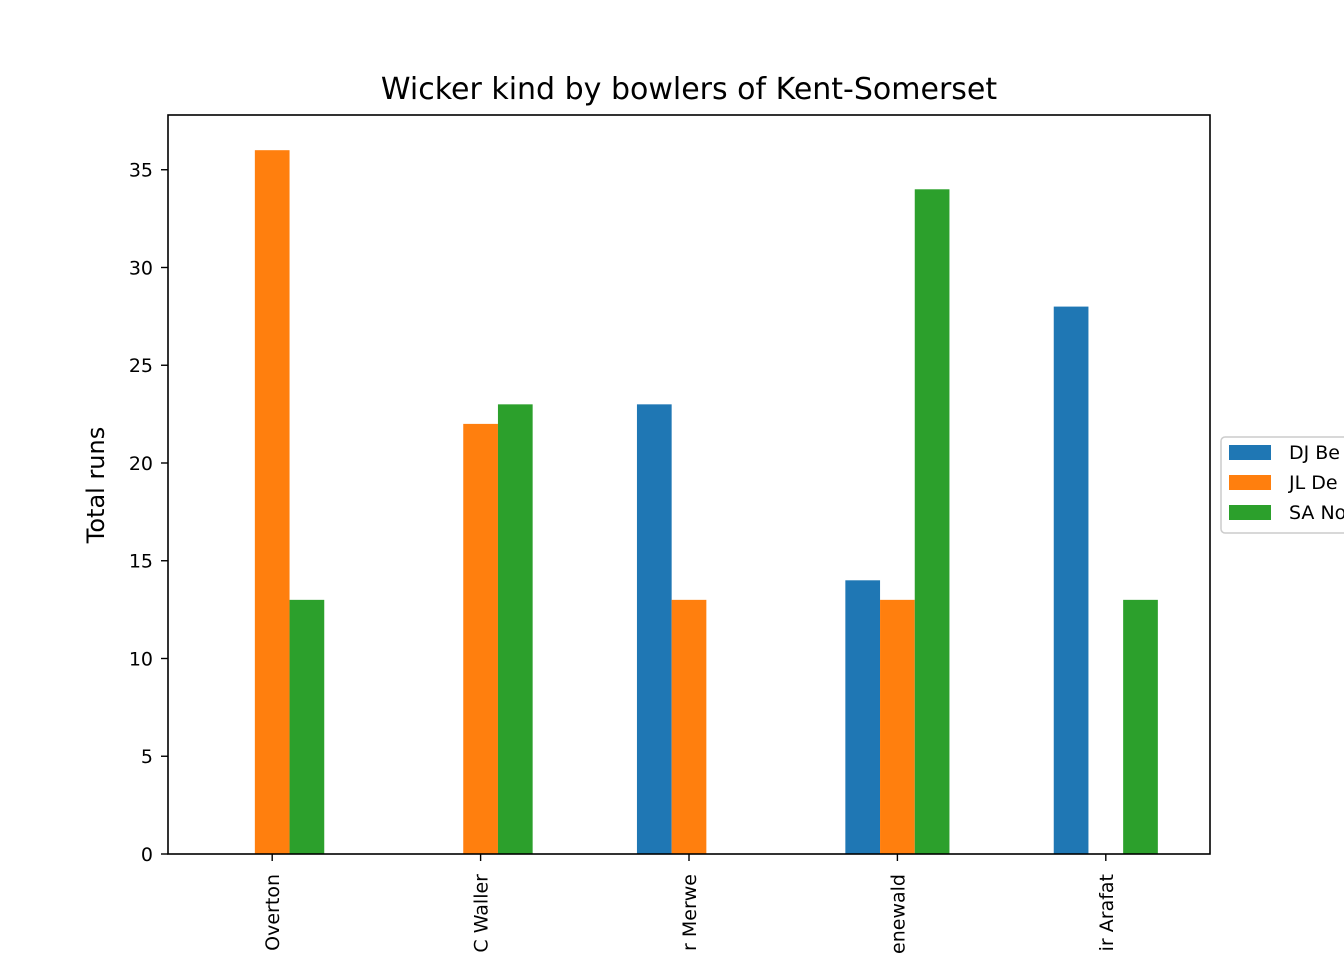 Image resolution: width=1344 pixels, height=960 pixels. What do you see at coordinates (1107, 912) in the screenshot?
I see `x-tick-label: ir Arafat` at bounding box center [1107, 912].